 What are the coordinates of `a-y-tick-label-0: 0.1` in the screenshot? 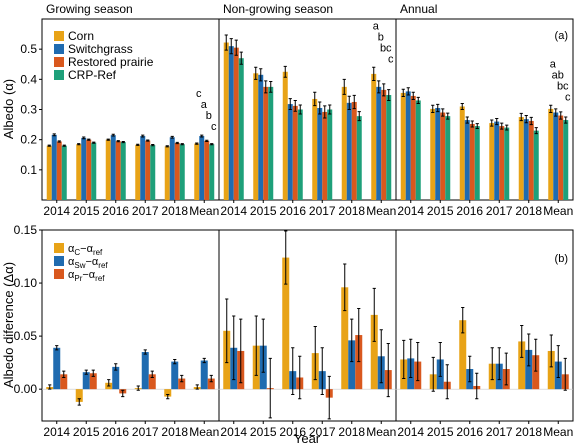 It's located at (28, 170).